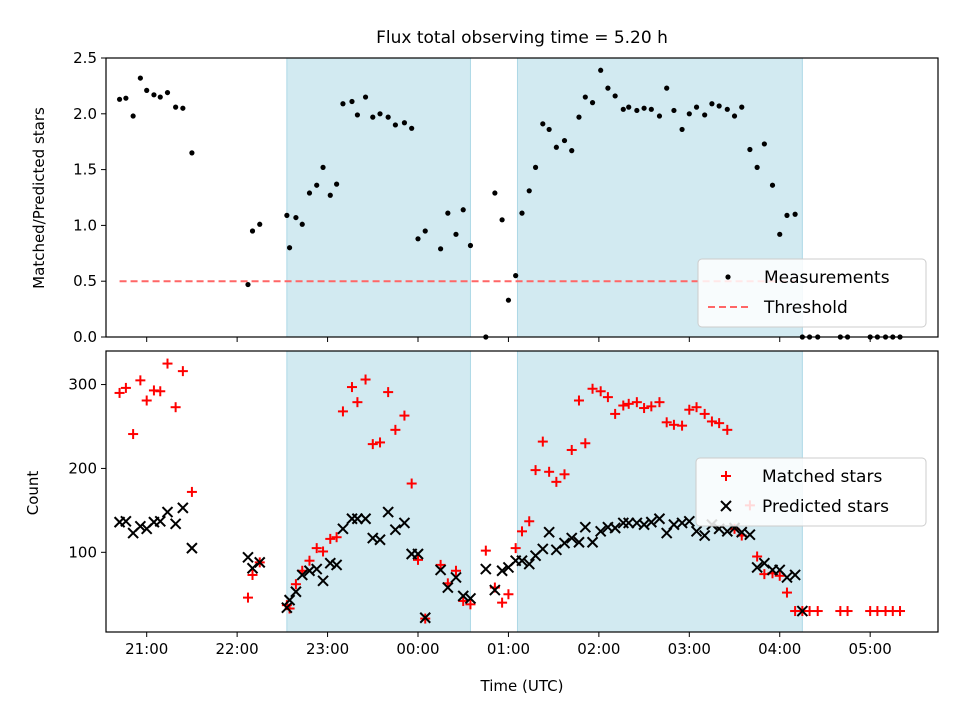  What do you see at coordinates (327, 649) in the screenshot?
I see `x-tick-label: 23:00` at bounding box center [327, 649].